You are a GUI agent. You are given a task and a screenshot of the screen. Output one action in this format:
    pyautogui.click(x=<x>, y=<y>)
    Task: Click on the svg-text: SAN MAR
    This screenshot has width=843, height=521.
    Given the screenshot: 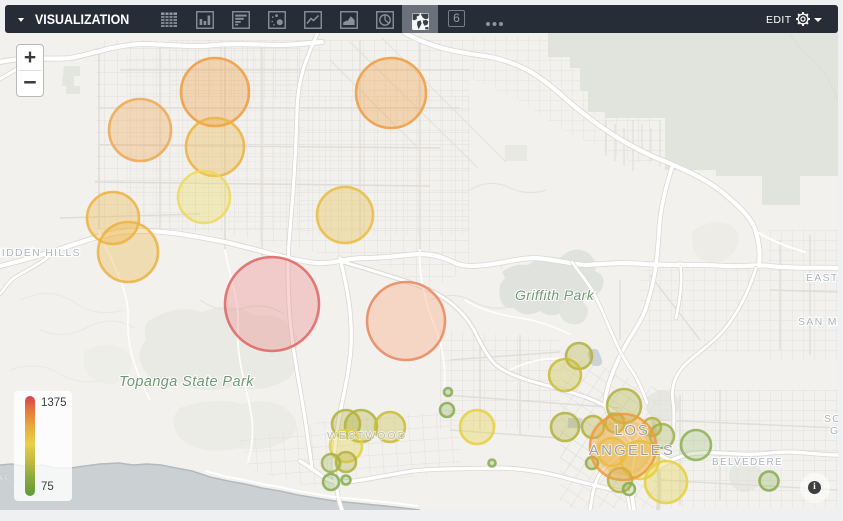 What is the action you would take?
    pyautogui.click(x=818, y=322)
    